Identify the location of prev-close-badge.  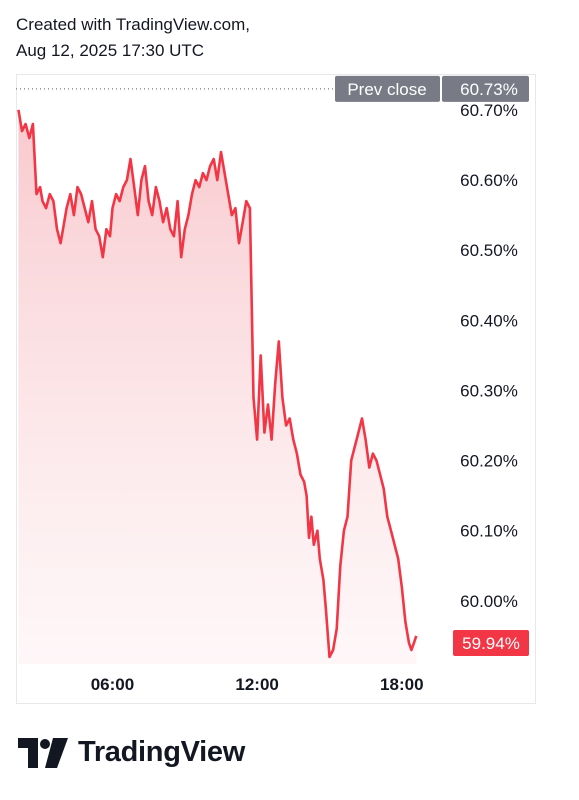
(387, 88).